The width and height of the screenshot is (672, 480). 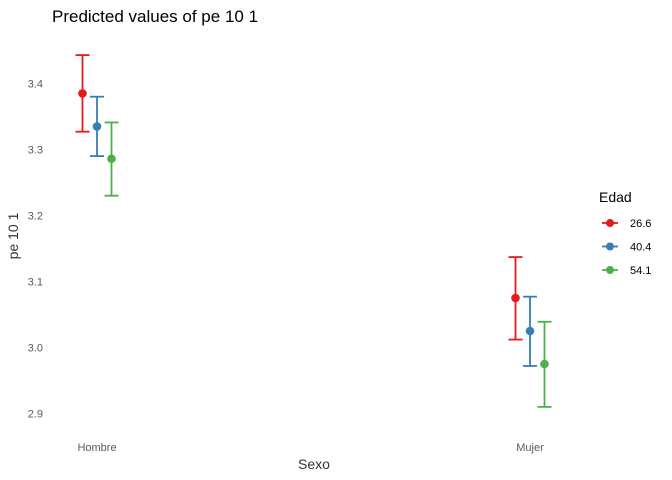 I want to click on y-tick-label: 3.3, so click(x=35, y=151).